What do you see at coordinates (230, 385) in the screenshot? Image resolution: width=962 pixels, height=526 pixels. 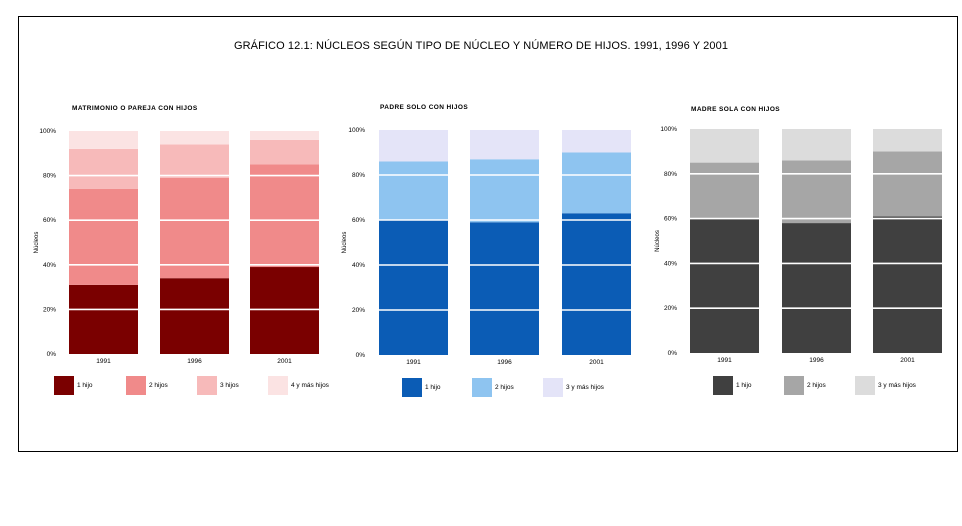 I see `legend-label: 3 hijos` at bounding box center [230, 385].